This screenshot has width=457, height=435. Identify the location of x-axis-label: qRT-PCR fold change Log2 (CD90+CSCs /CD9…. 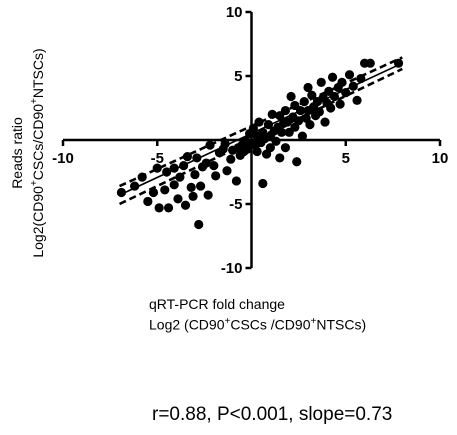
(257, 315).